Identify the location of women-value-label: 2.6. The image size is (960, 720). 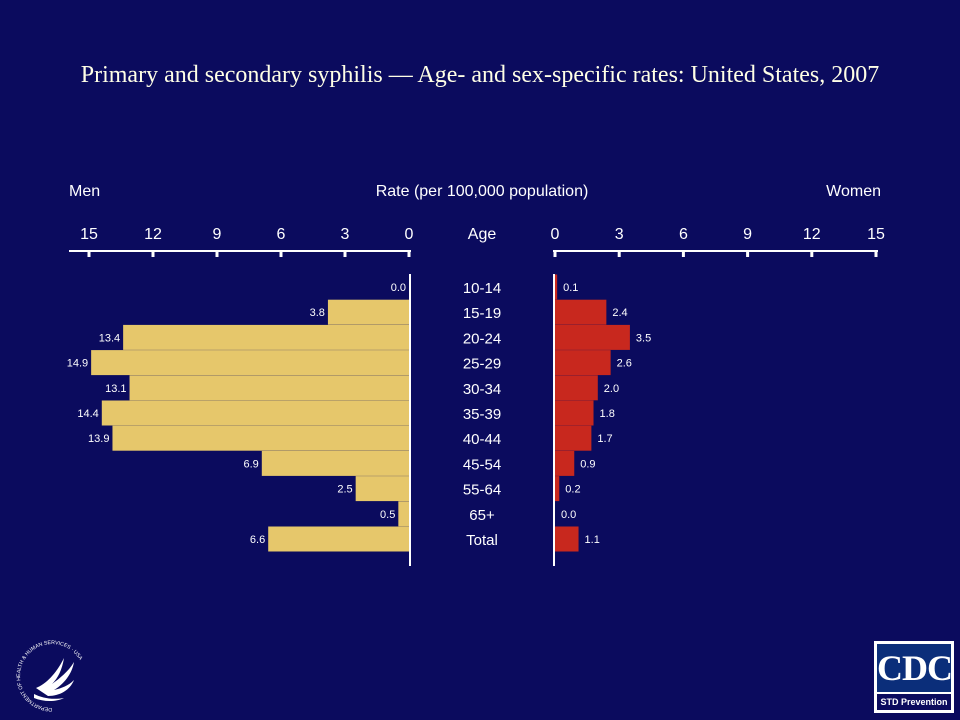
(624, 364).